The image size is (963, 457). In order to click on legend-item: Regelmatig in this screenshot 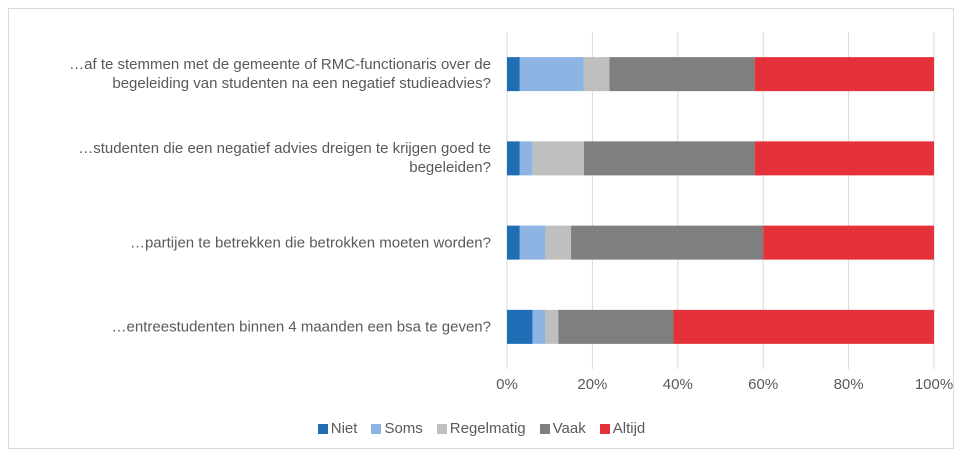, I will do `click(481, 428)`.